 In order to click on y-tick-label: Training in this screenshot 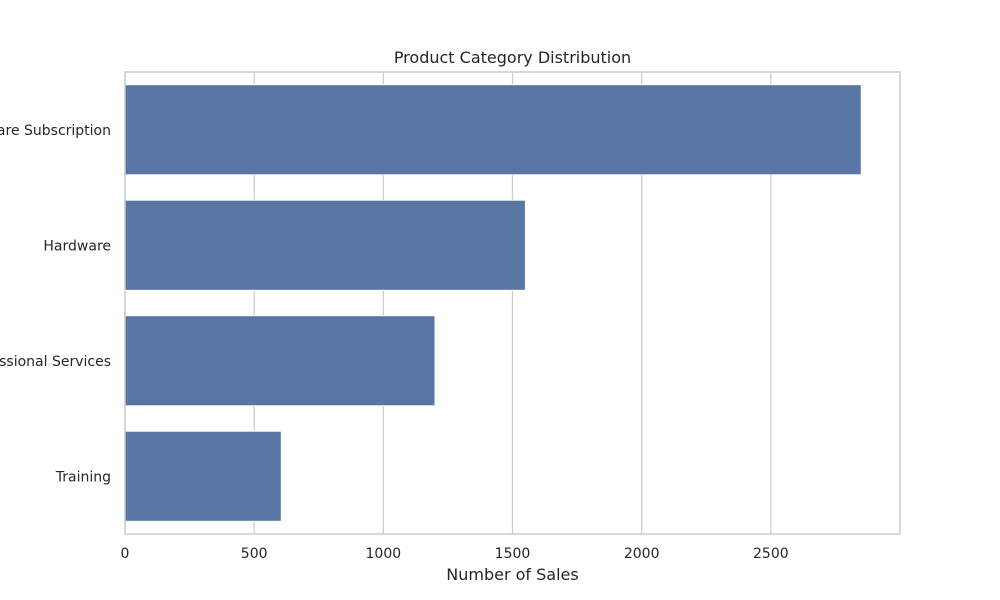, I will do `click(83, 477)`.